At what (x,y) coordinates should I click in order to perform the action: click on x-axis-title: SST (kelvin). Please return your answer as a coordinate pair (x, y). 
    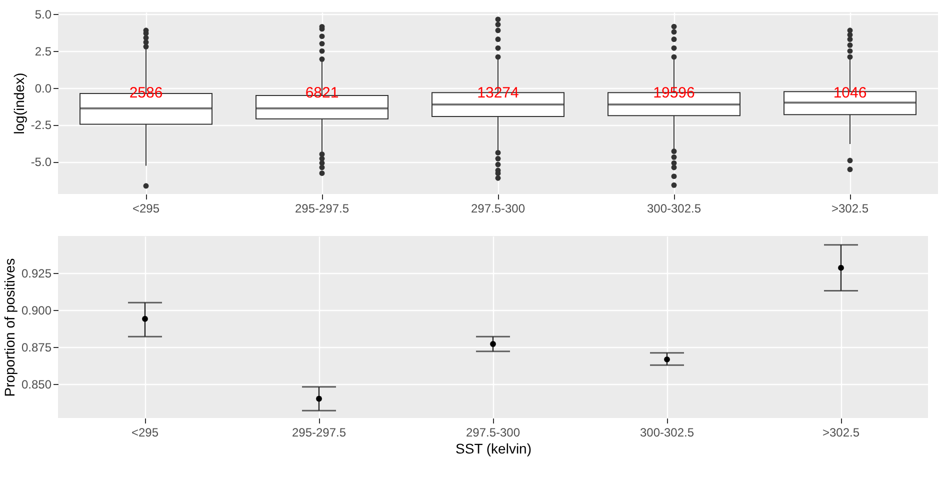
    Looking at the image, I should click on (494, 448).